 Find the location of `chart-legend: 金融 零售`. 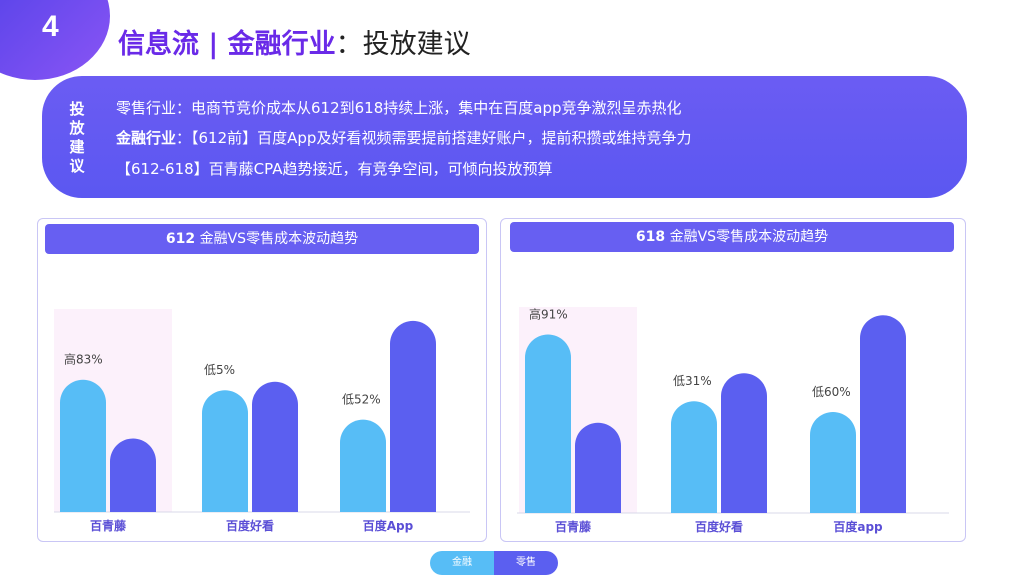

chart-legend: 金融 零售 is located at coordinates (494, 563).